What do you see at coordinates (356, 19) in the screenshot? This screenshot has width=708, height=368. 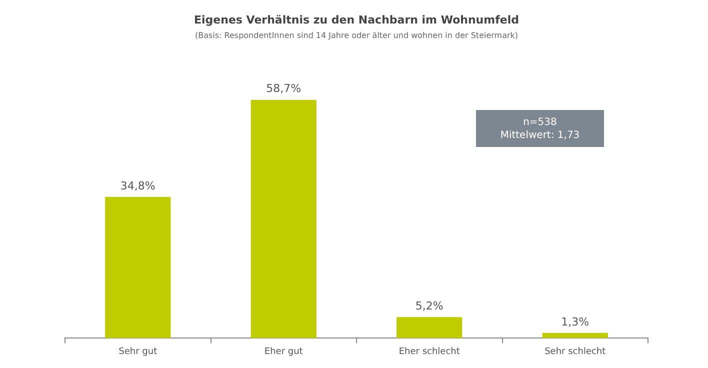 I see `chart-title: Eigenes Verhältnis zu den Nachbarn im Wohnumfeld` at bounding box center [356, 19].